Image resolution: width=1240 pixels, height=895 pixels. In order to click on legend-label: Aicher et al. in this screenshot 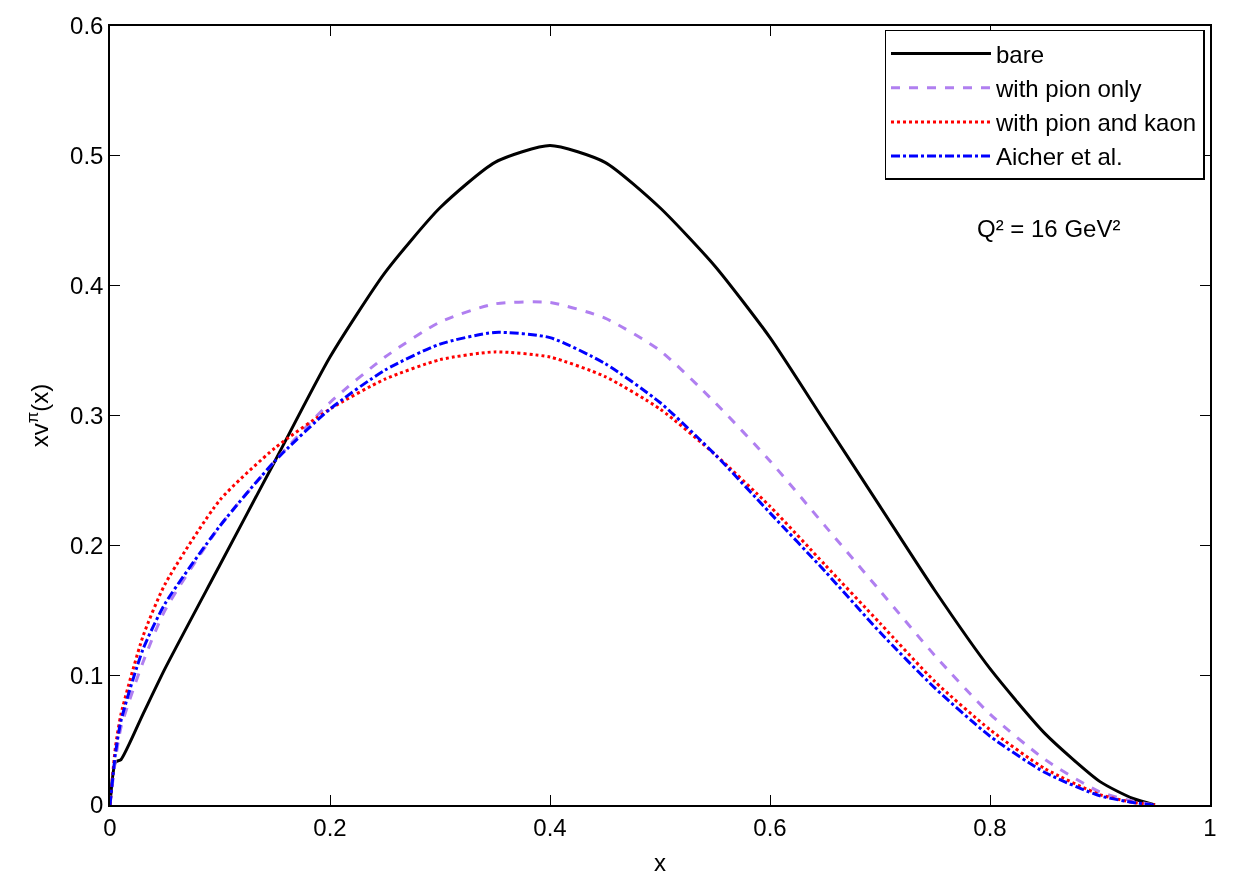, I will do `click(1059, 157)`.